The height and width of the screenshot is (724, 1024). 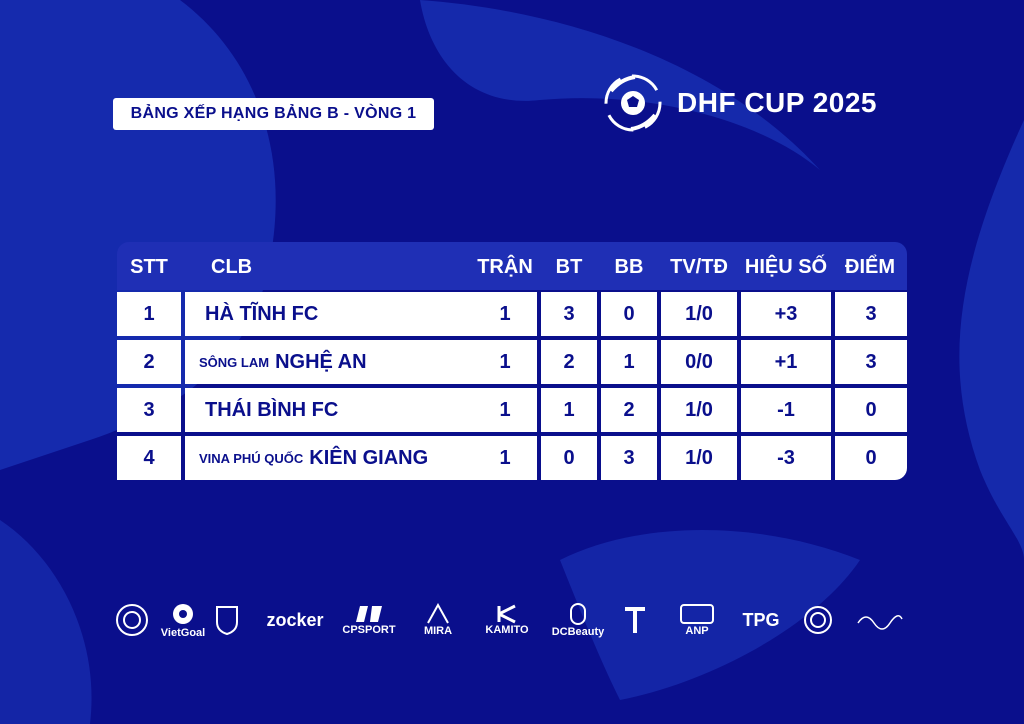 I want to click on cell-club: VINA PHÚ QUỐC KIÊN GIANG, so click(x=361, y=458).